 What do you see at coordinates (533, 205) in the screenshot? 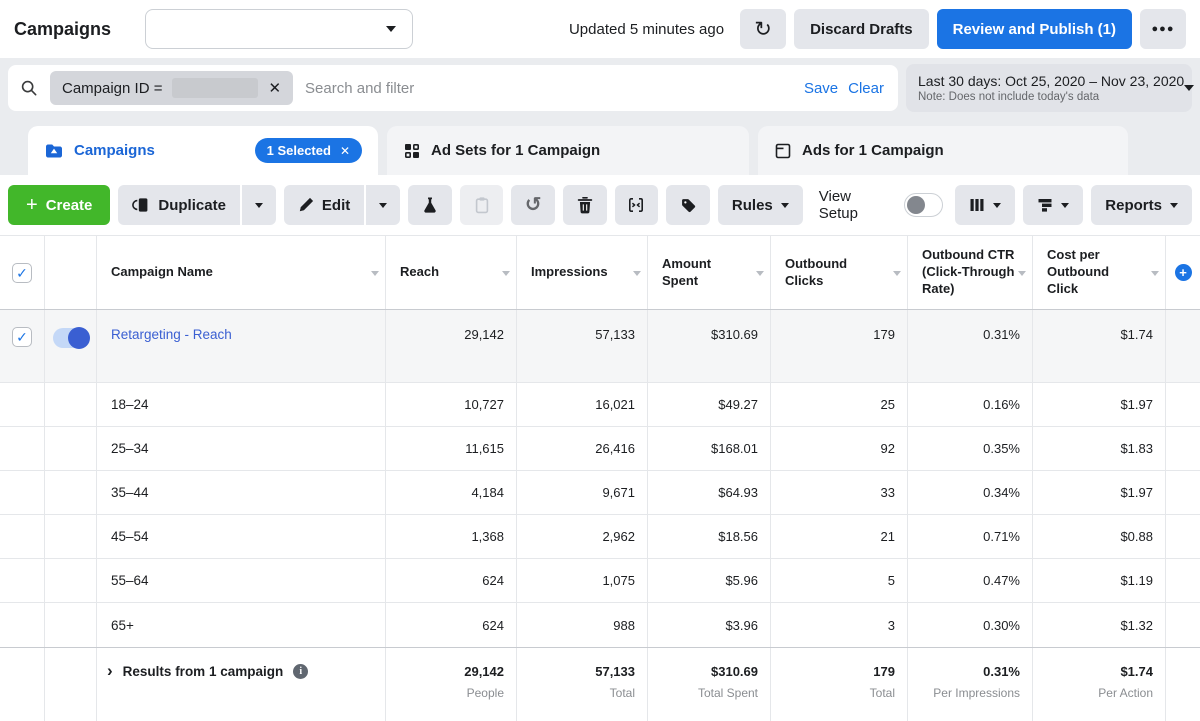
I see `revert-button: ↺` at bounding box center [533, 205].